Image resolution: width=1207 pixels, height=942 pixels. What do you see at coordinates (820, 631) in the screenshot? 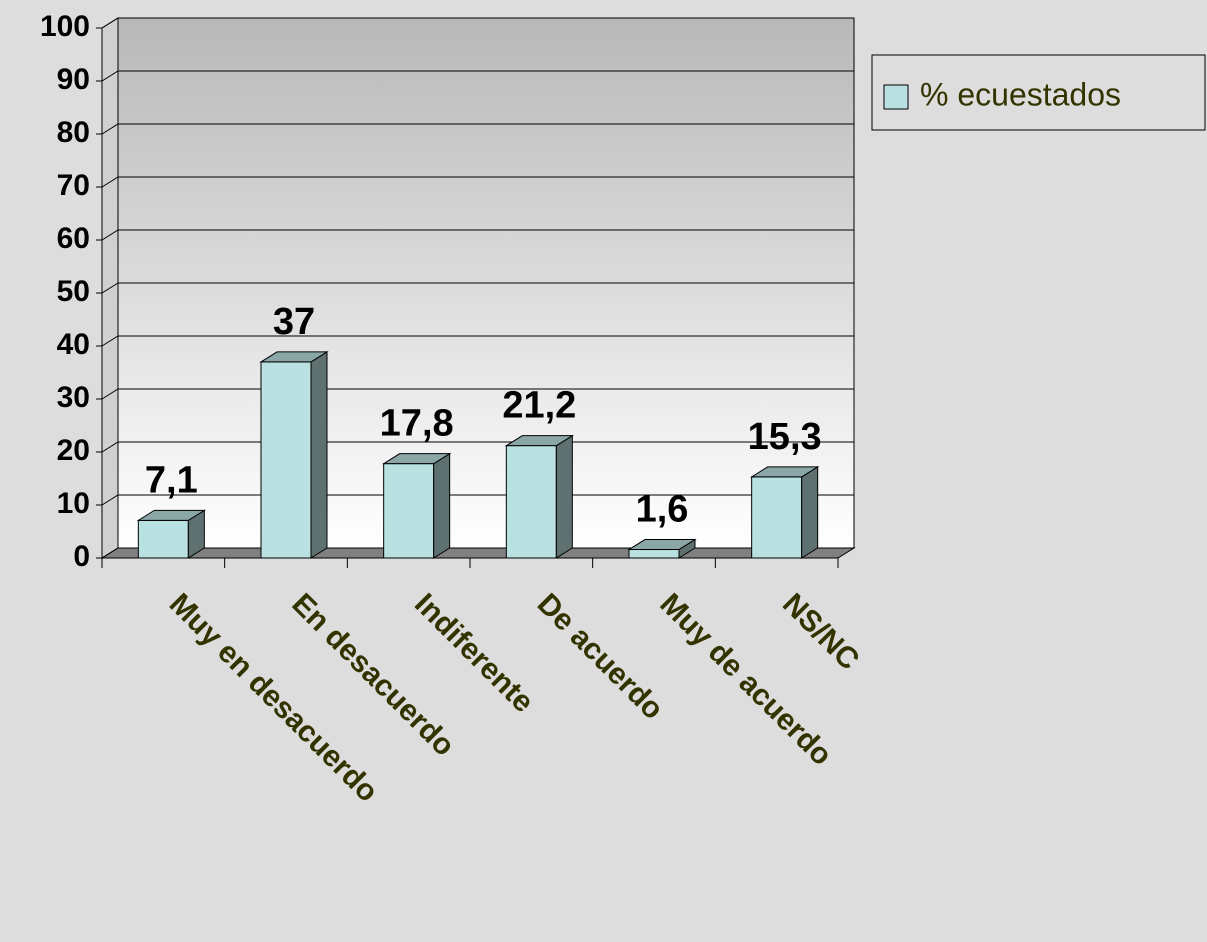
I see `x-tick-label: NS/NC` at bounding box center [820, 631].